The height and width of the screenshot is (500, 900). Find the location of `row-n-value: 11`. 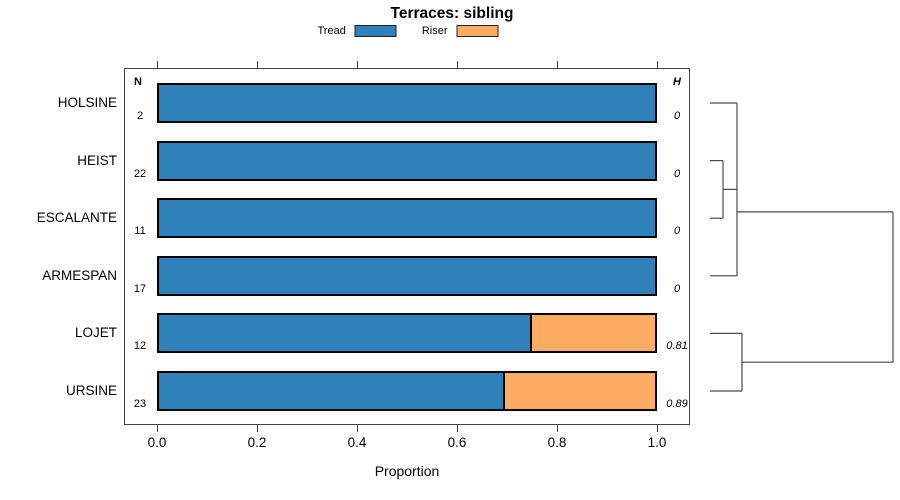

row-n-value: 11 is located at coordinates (140, 231).